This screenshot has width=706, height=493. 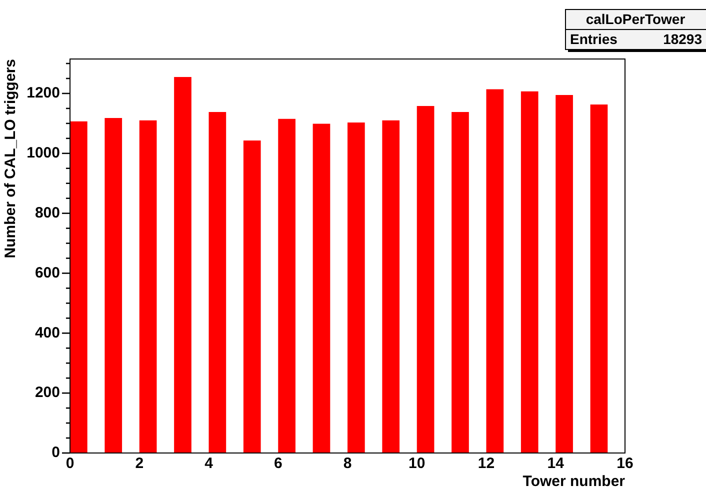 What do you see at coordinates (43, 93) in the screenshot?
I see `y-tick-label: 1200` at bounding box center [43, 93].